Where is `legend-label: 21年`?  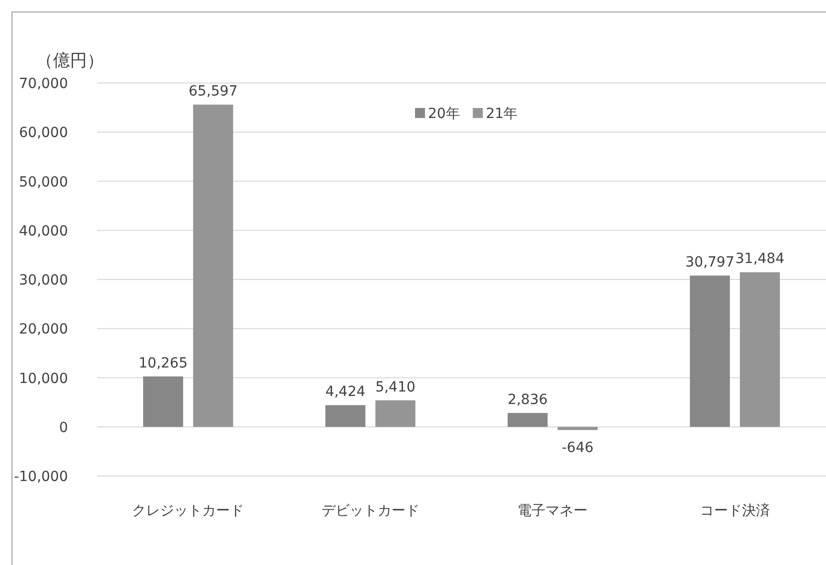
legend-label: 21年 is located at coordinates (502, 114).